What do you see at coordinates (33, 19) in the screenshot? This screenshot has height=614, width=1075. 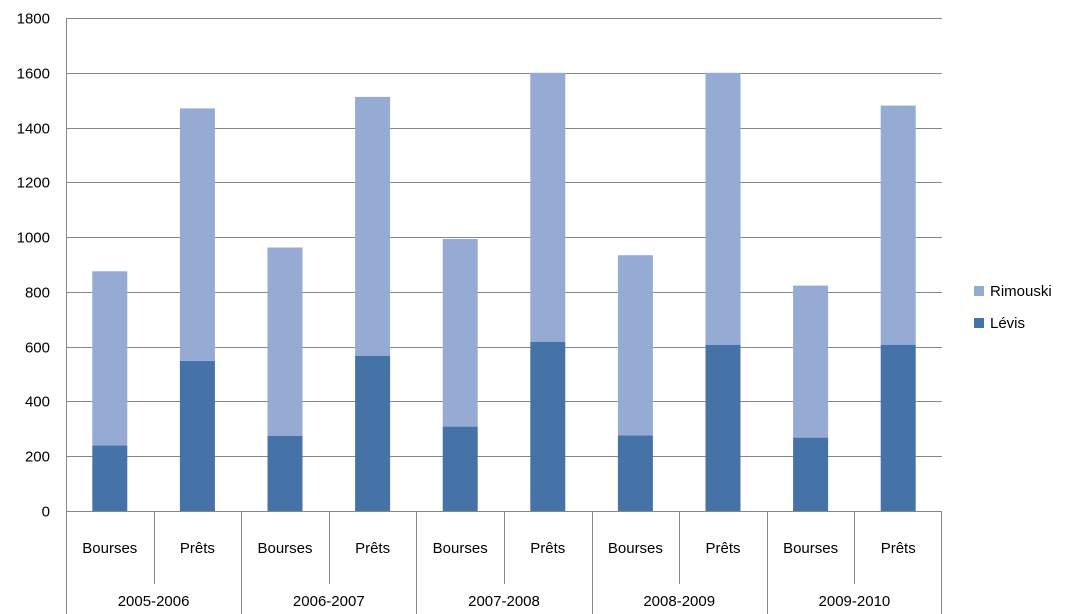 I see `y-tick-label: 1800` at bounding box center [33, 19].